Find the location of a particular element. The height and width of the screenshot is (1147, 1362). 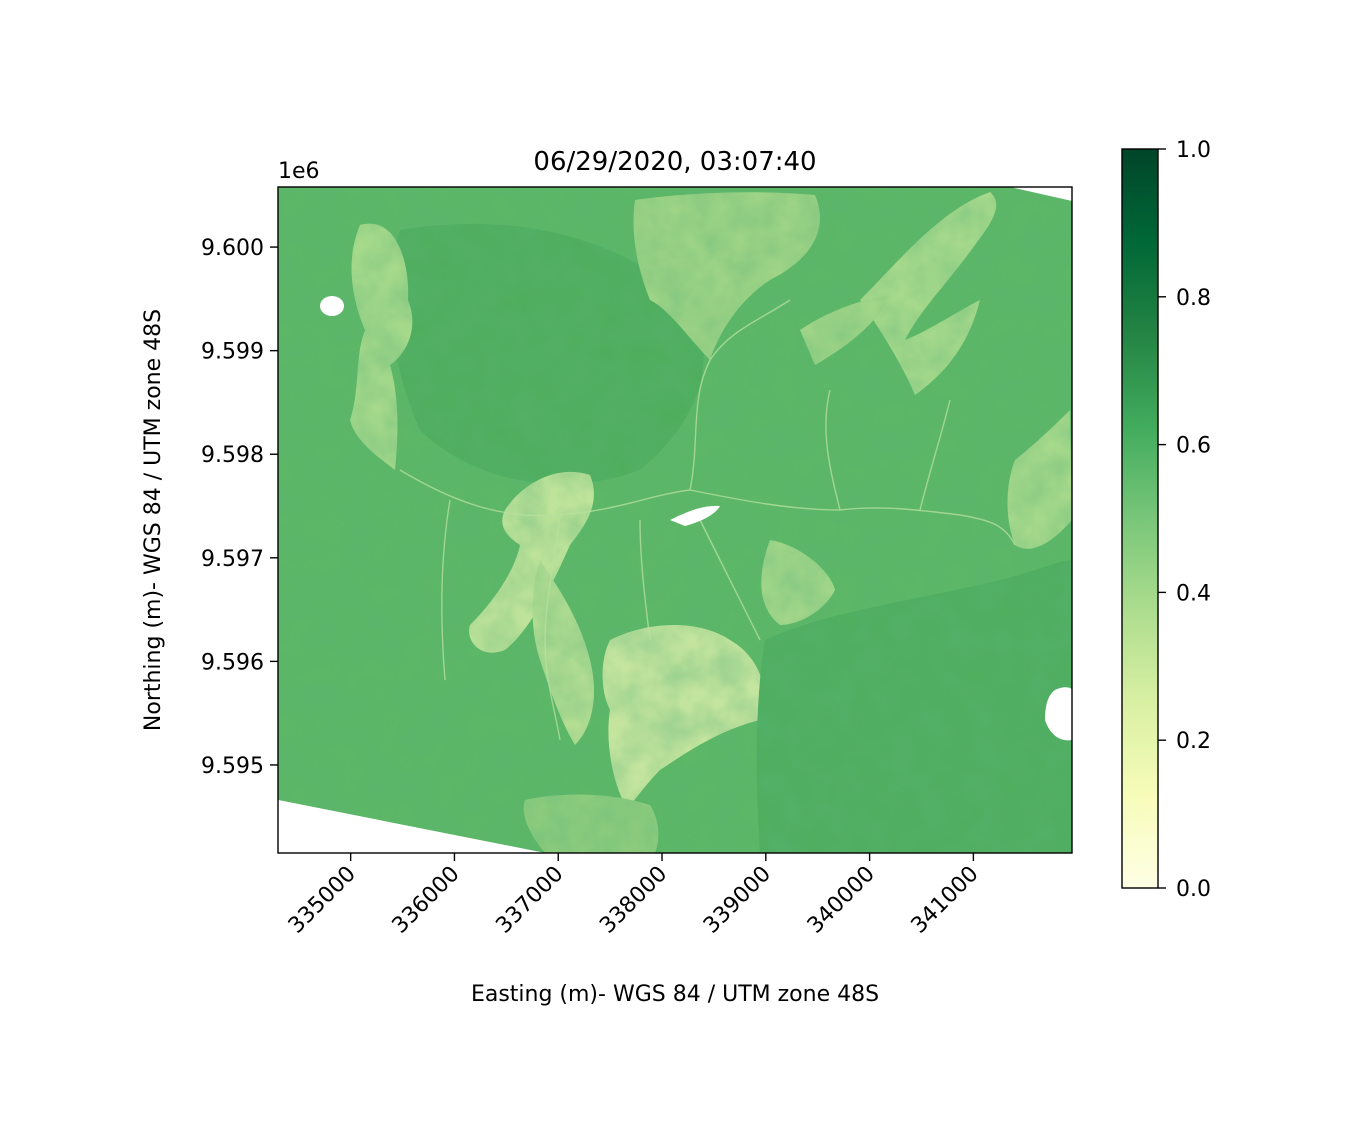

colorbar-tick-label: 0.8 is located at coordinates (1193, 298).